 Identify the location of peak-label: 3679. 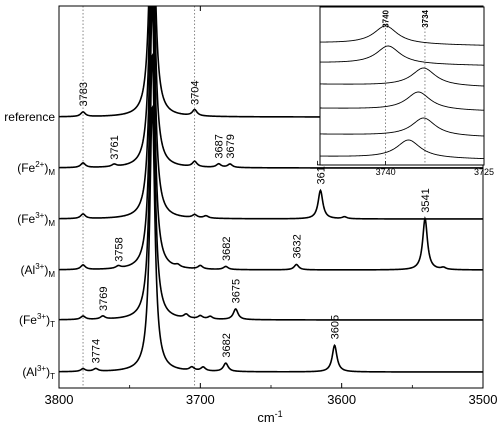
(231, 146).